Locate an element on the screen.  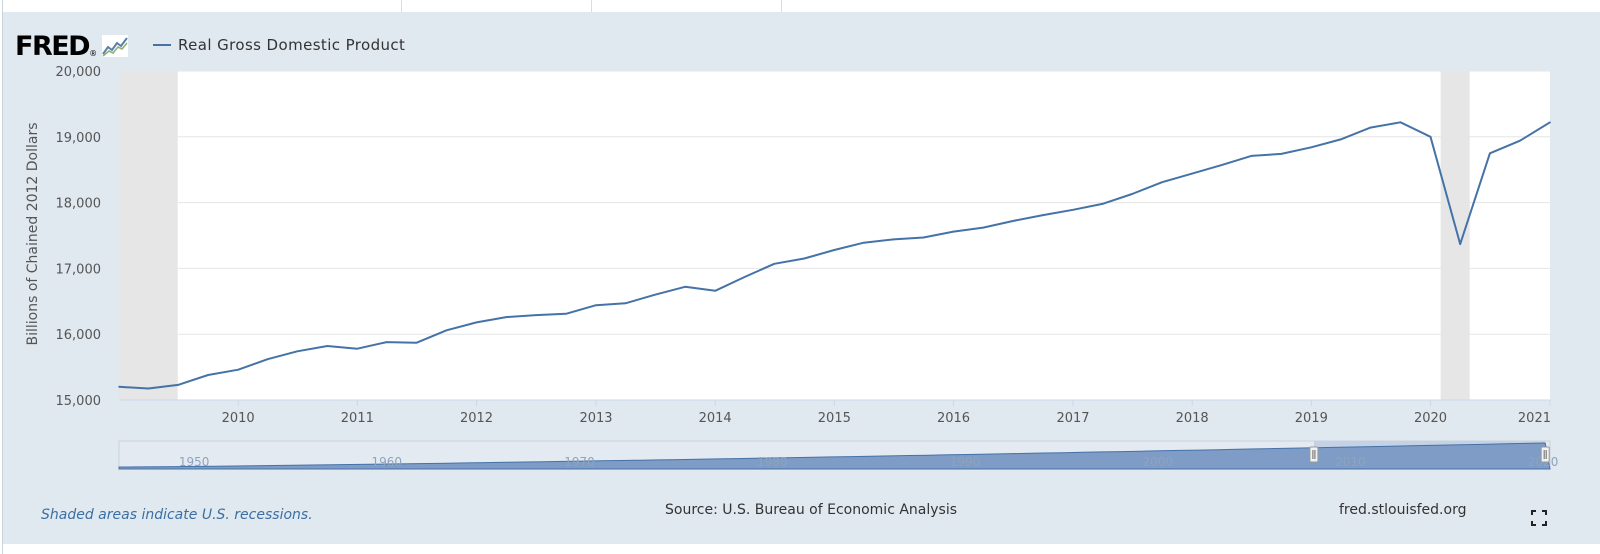
legend-series-swatch is located at coordinates (162, 45).